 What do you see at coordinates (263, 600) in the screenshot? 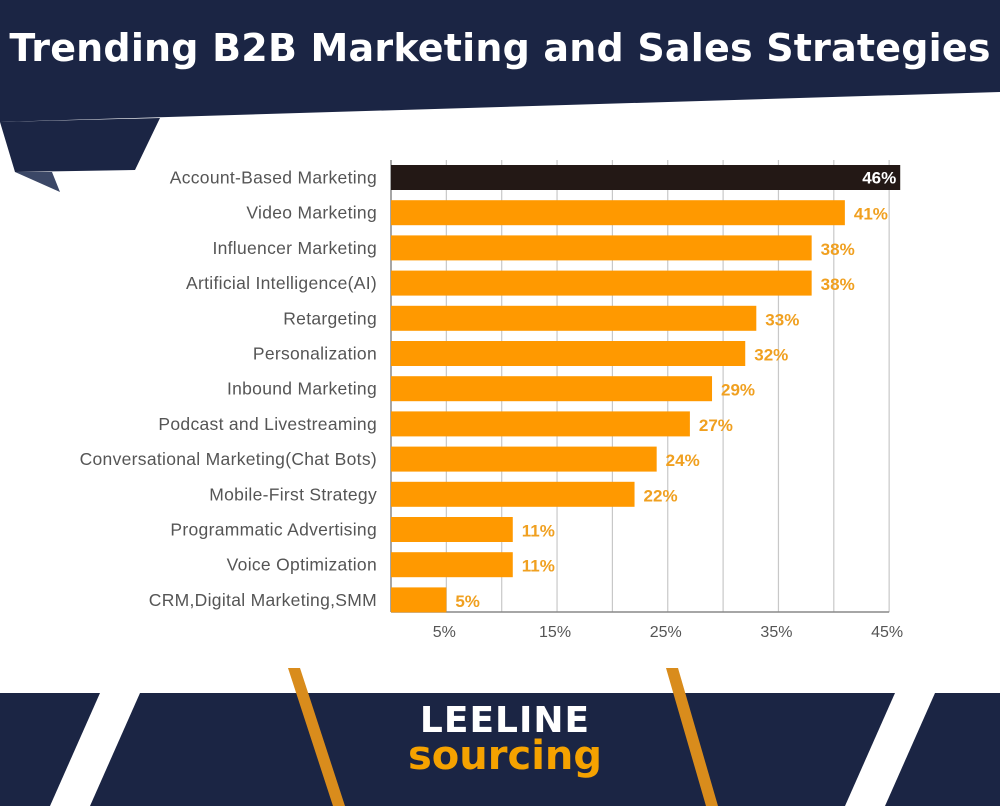
I see `category-label: CRM,Digital Marketing,SMM` at bounding box center [263, 600].